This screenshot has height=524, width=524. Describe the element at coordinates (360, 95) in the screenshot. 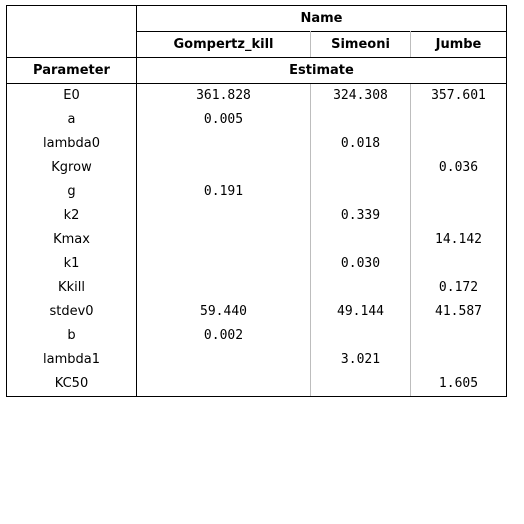

I see `estimate-cell: 324.308` at that location.